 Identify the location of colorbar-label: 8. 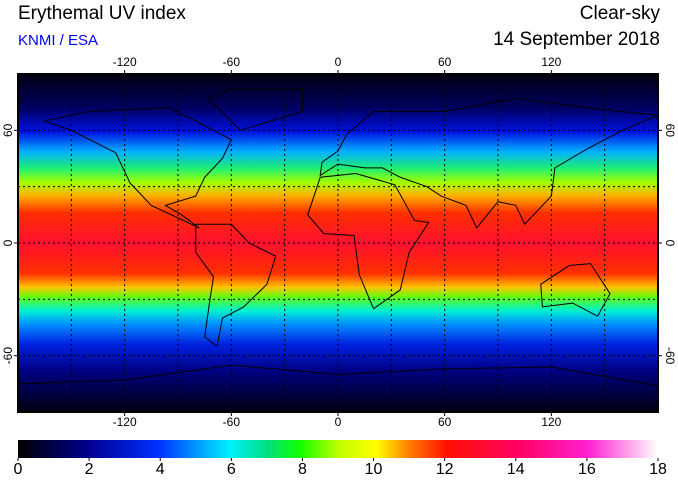
(302, 469).